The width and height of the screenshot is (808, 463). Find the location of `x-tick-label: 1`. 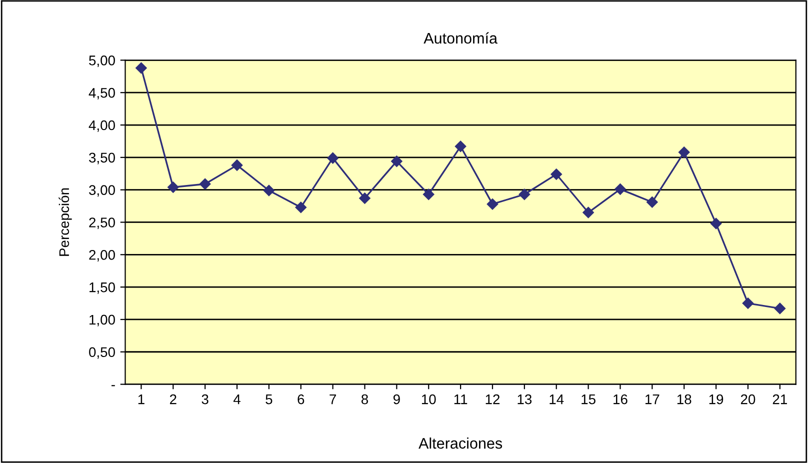

x-tick-label: 1 is located at coordinates (141, 399).